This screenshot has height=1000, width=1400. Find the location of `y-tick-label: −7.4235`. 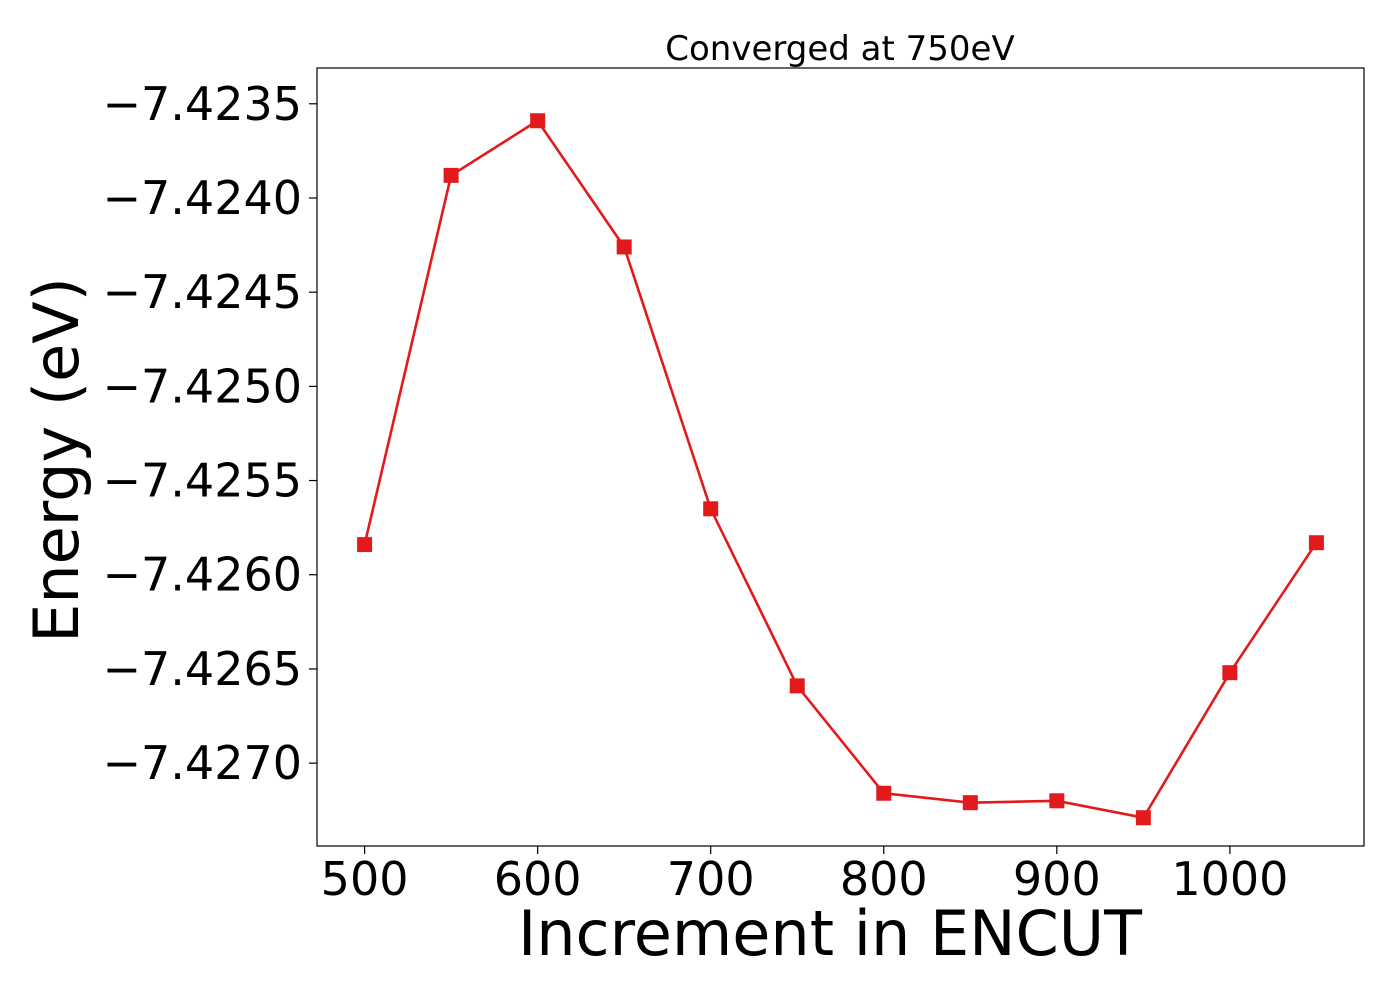

y-tick-label: −7.4235 is located at coordinates (203, 104).